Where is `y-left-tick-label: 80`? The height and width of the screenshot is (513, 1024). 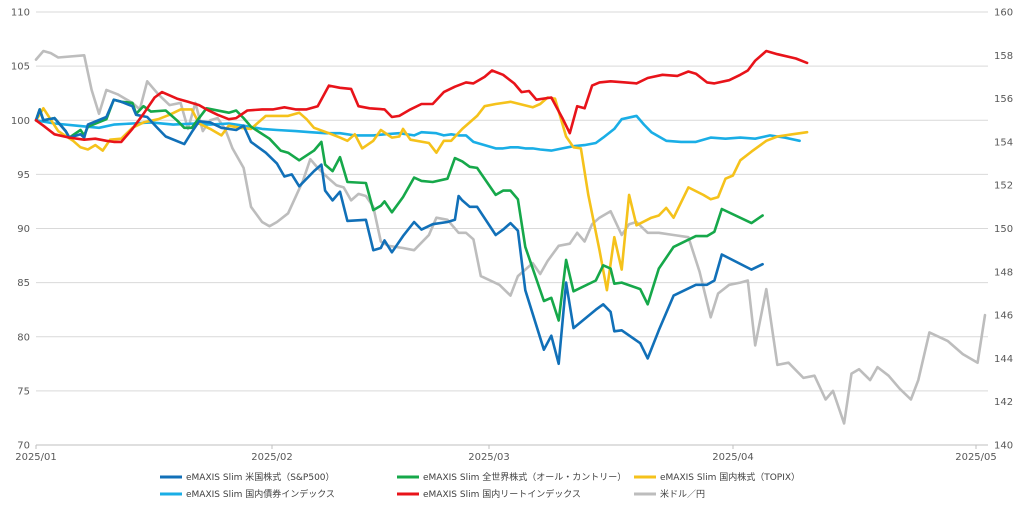 y-left-tick-label: 80 is located at coordinates (23, 337).